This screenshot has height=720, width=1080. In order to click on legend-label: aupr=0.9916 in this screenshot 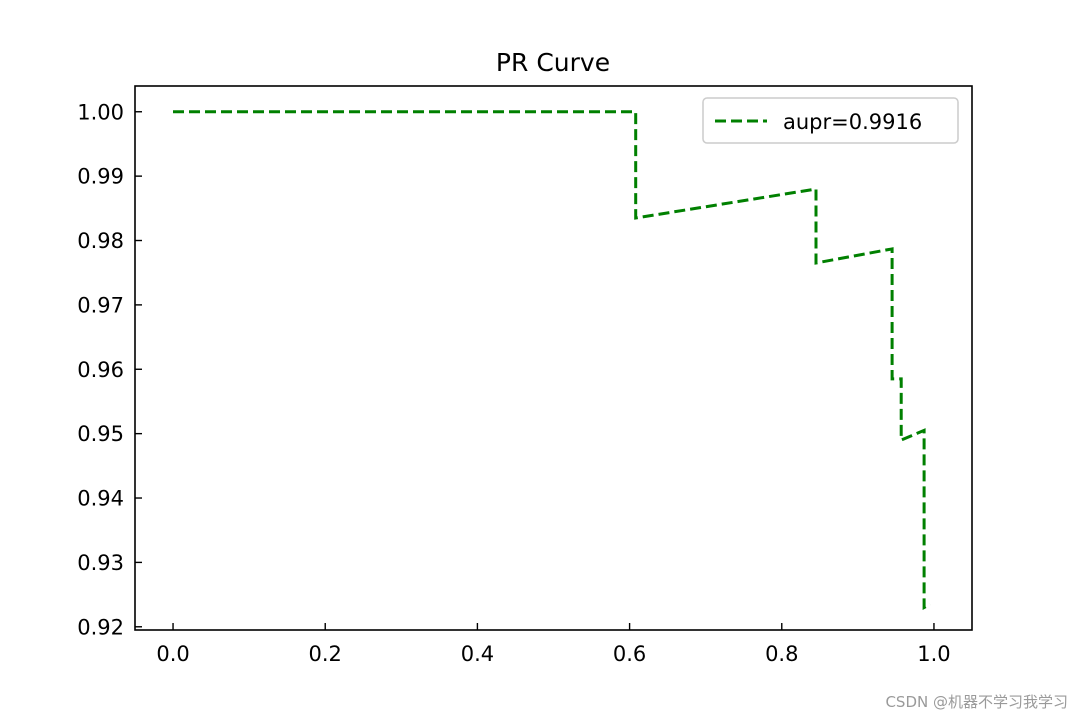, I will do `click(852, 122)`.